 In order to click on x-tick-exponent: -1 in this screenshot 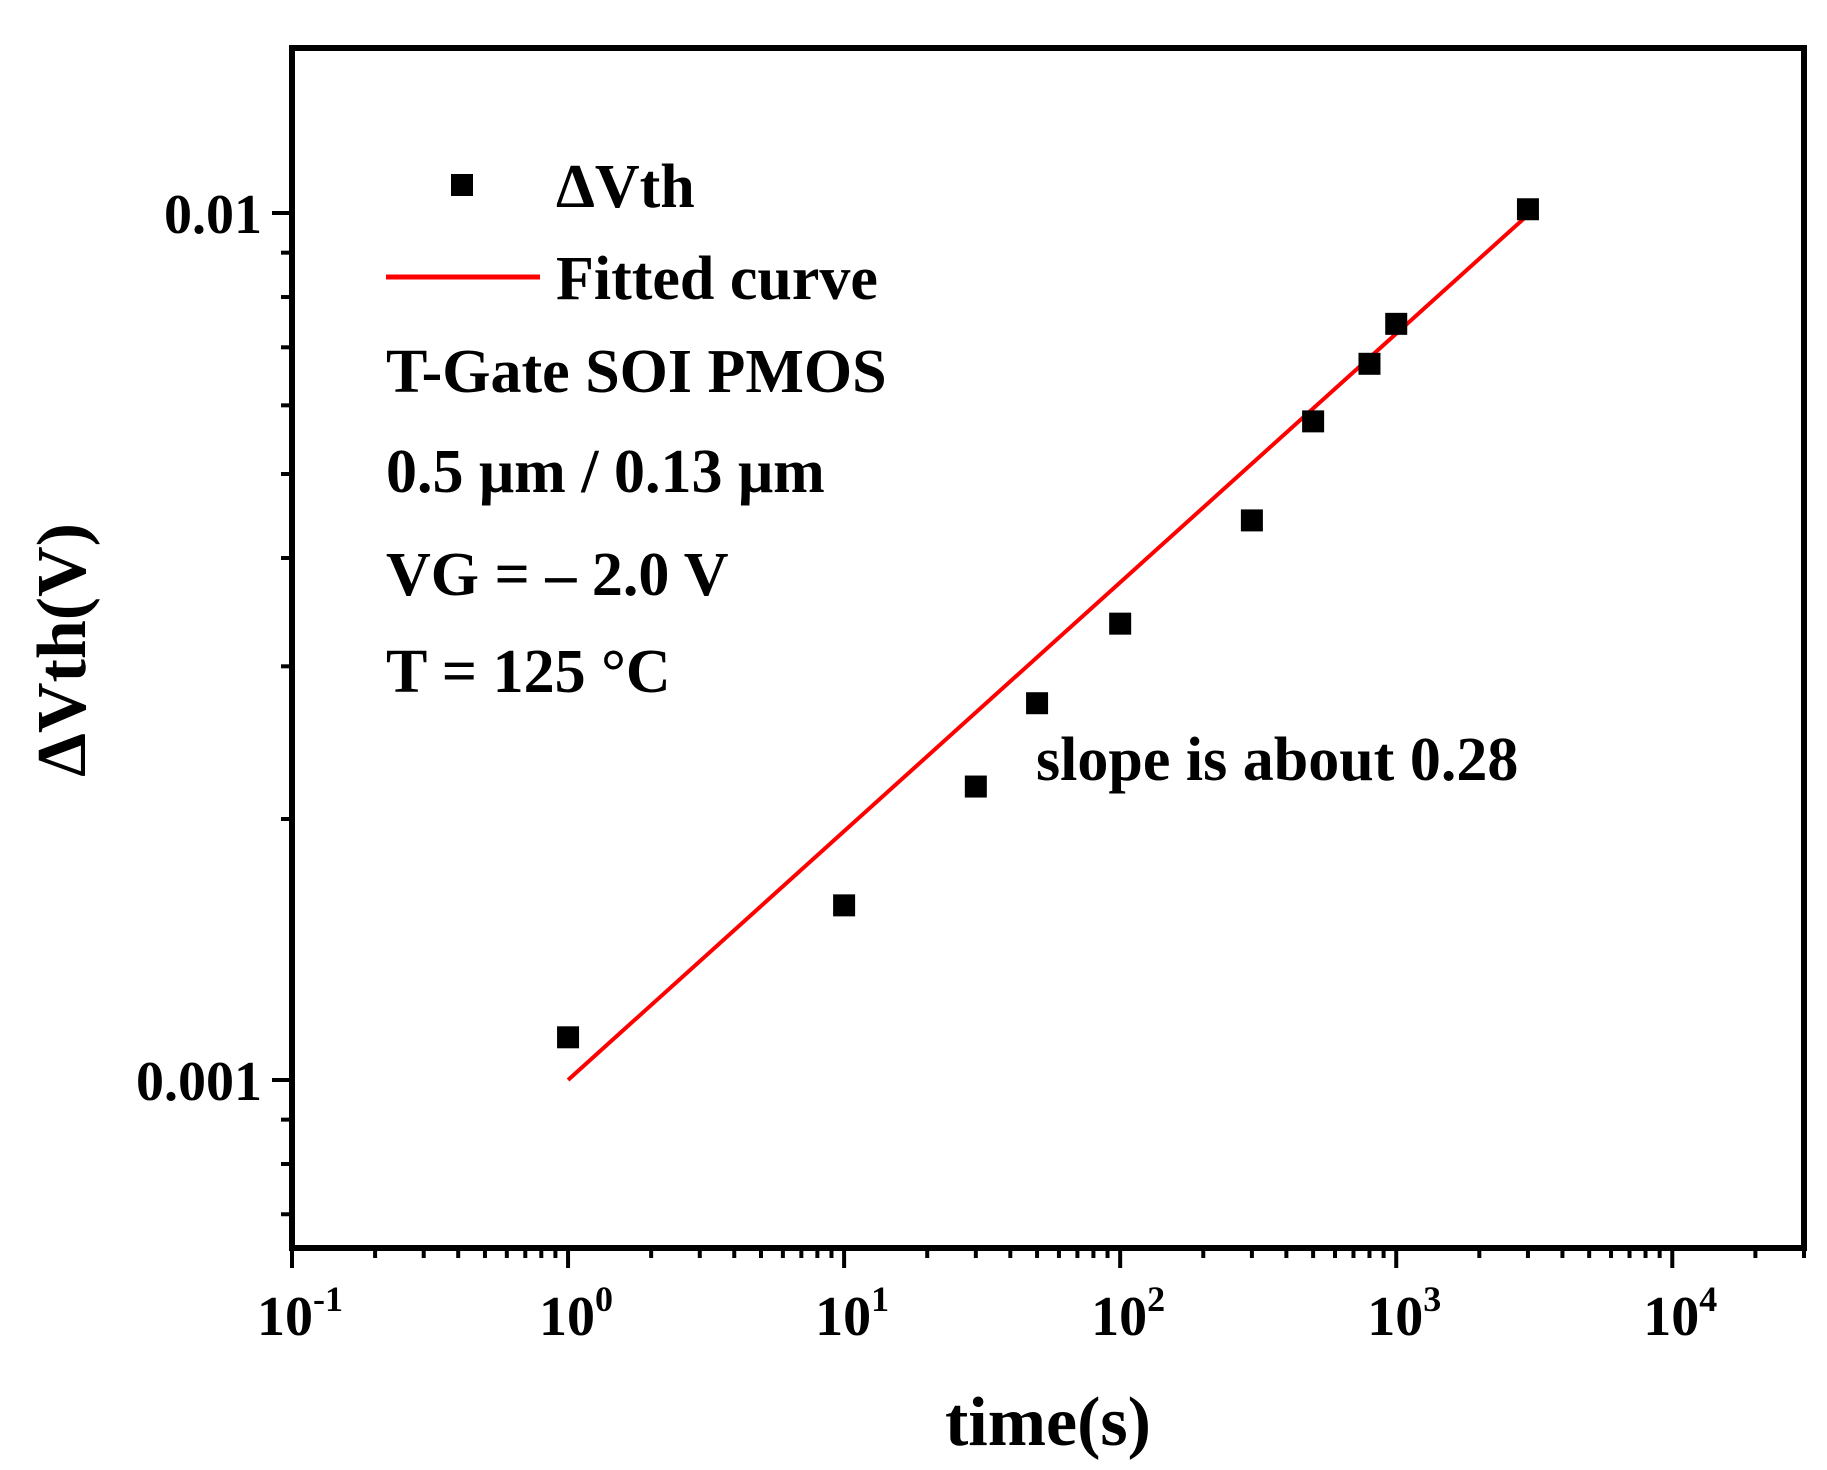, I will do `click(328, 1299)`.